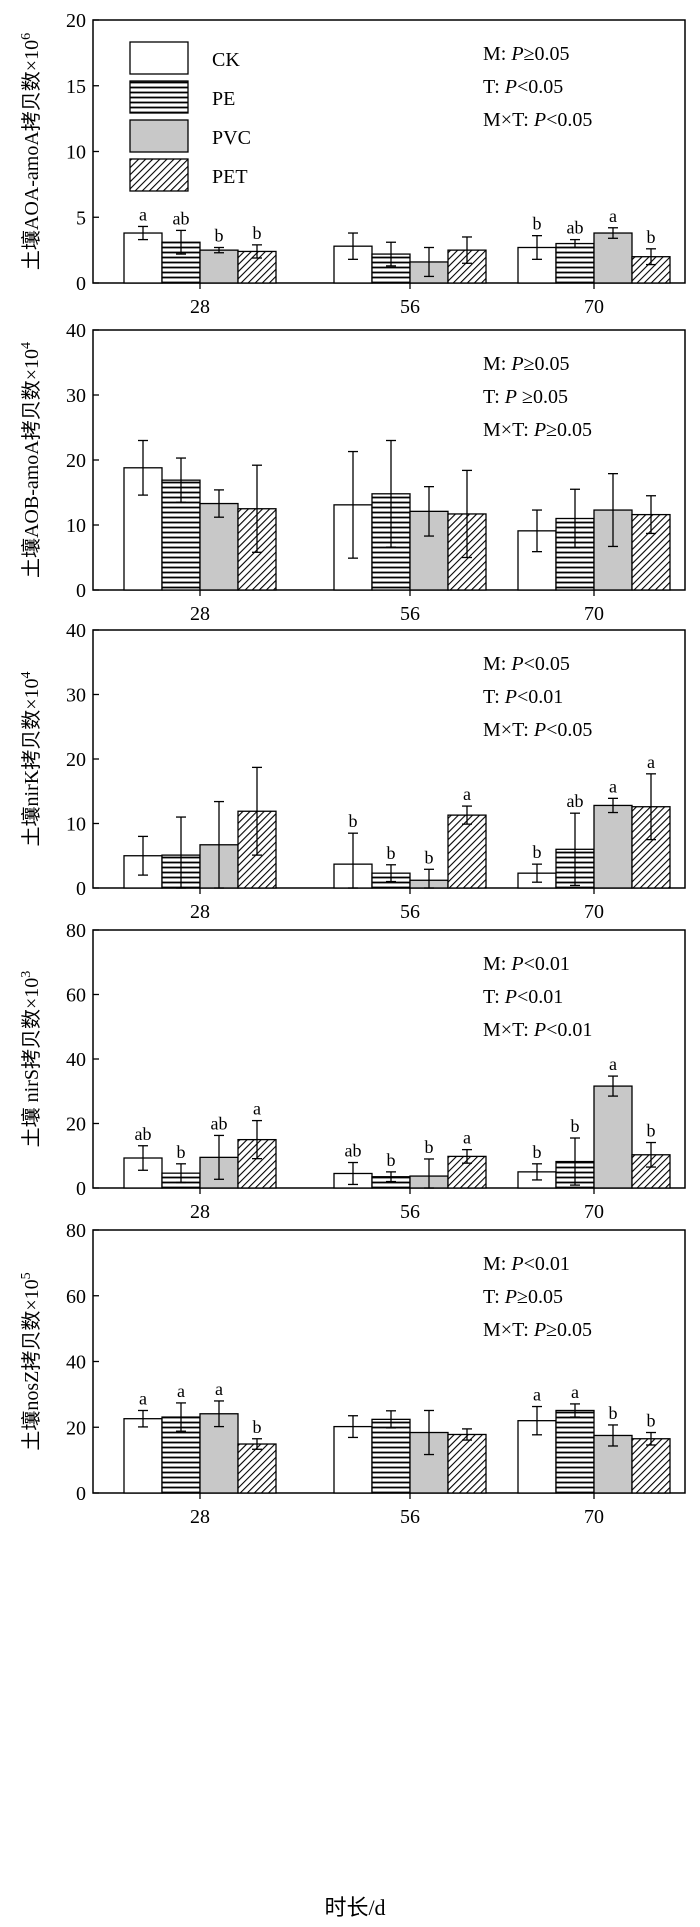 The height and width of the screenshot is (1927, 700). Describe the element at coordinates (537, 430) in the screenshot. I see `stat-line: M×T: P≥0.05` at that location.